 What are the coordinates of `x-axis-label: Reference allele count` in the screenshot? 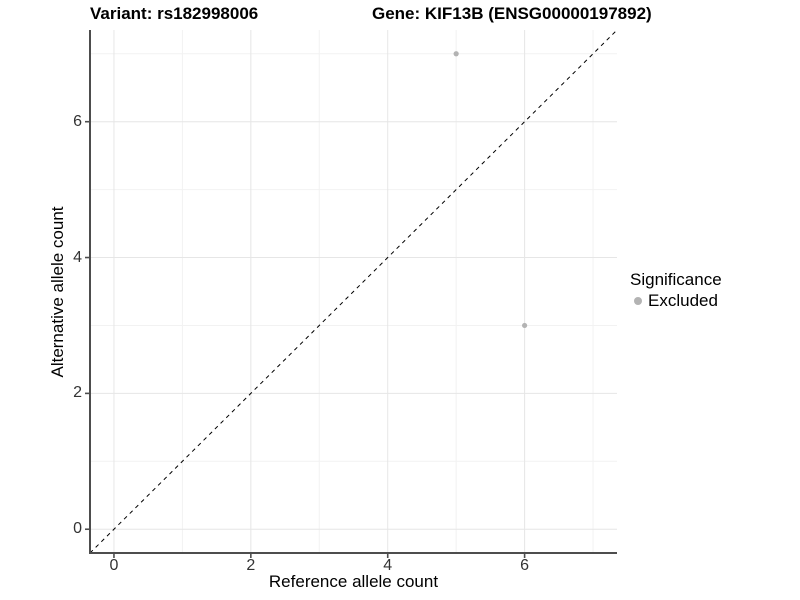 It's located at (353, 581).